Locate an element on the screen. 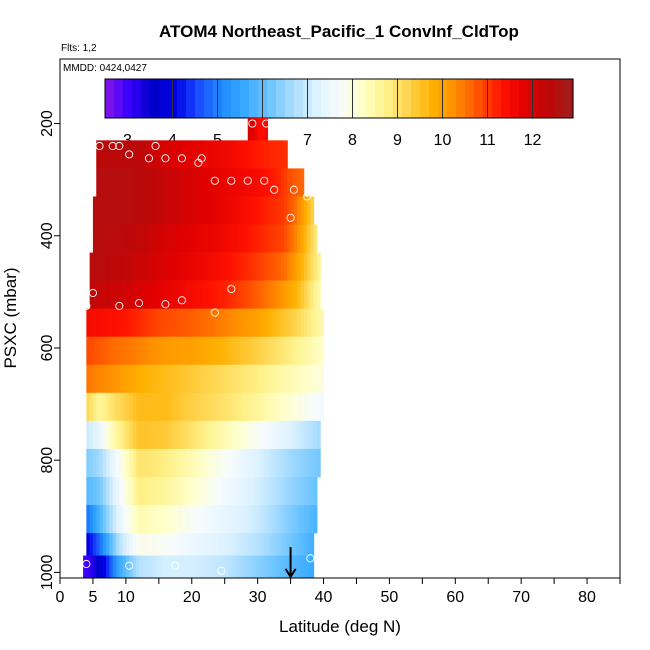 The image size is (650, 650). x-tick-label: 5 is located at coordinates (92, 597).